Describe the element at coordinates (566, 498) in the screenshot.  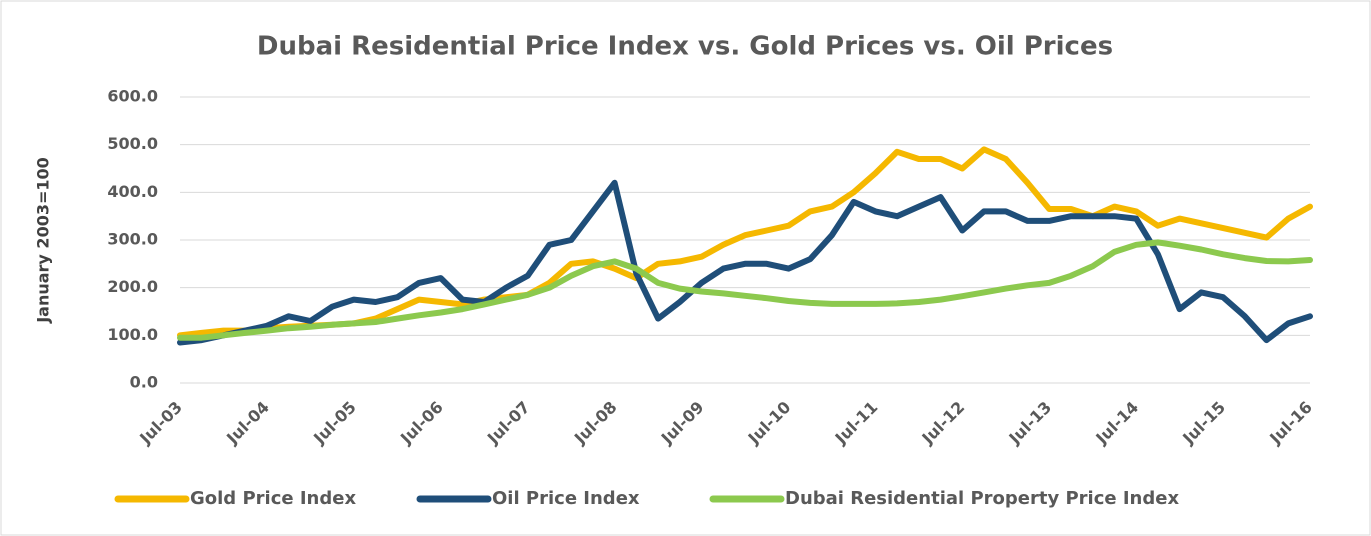
I see `legend-label: Oil Price Index` at that location.